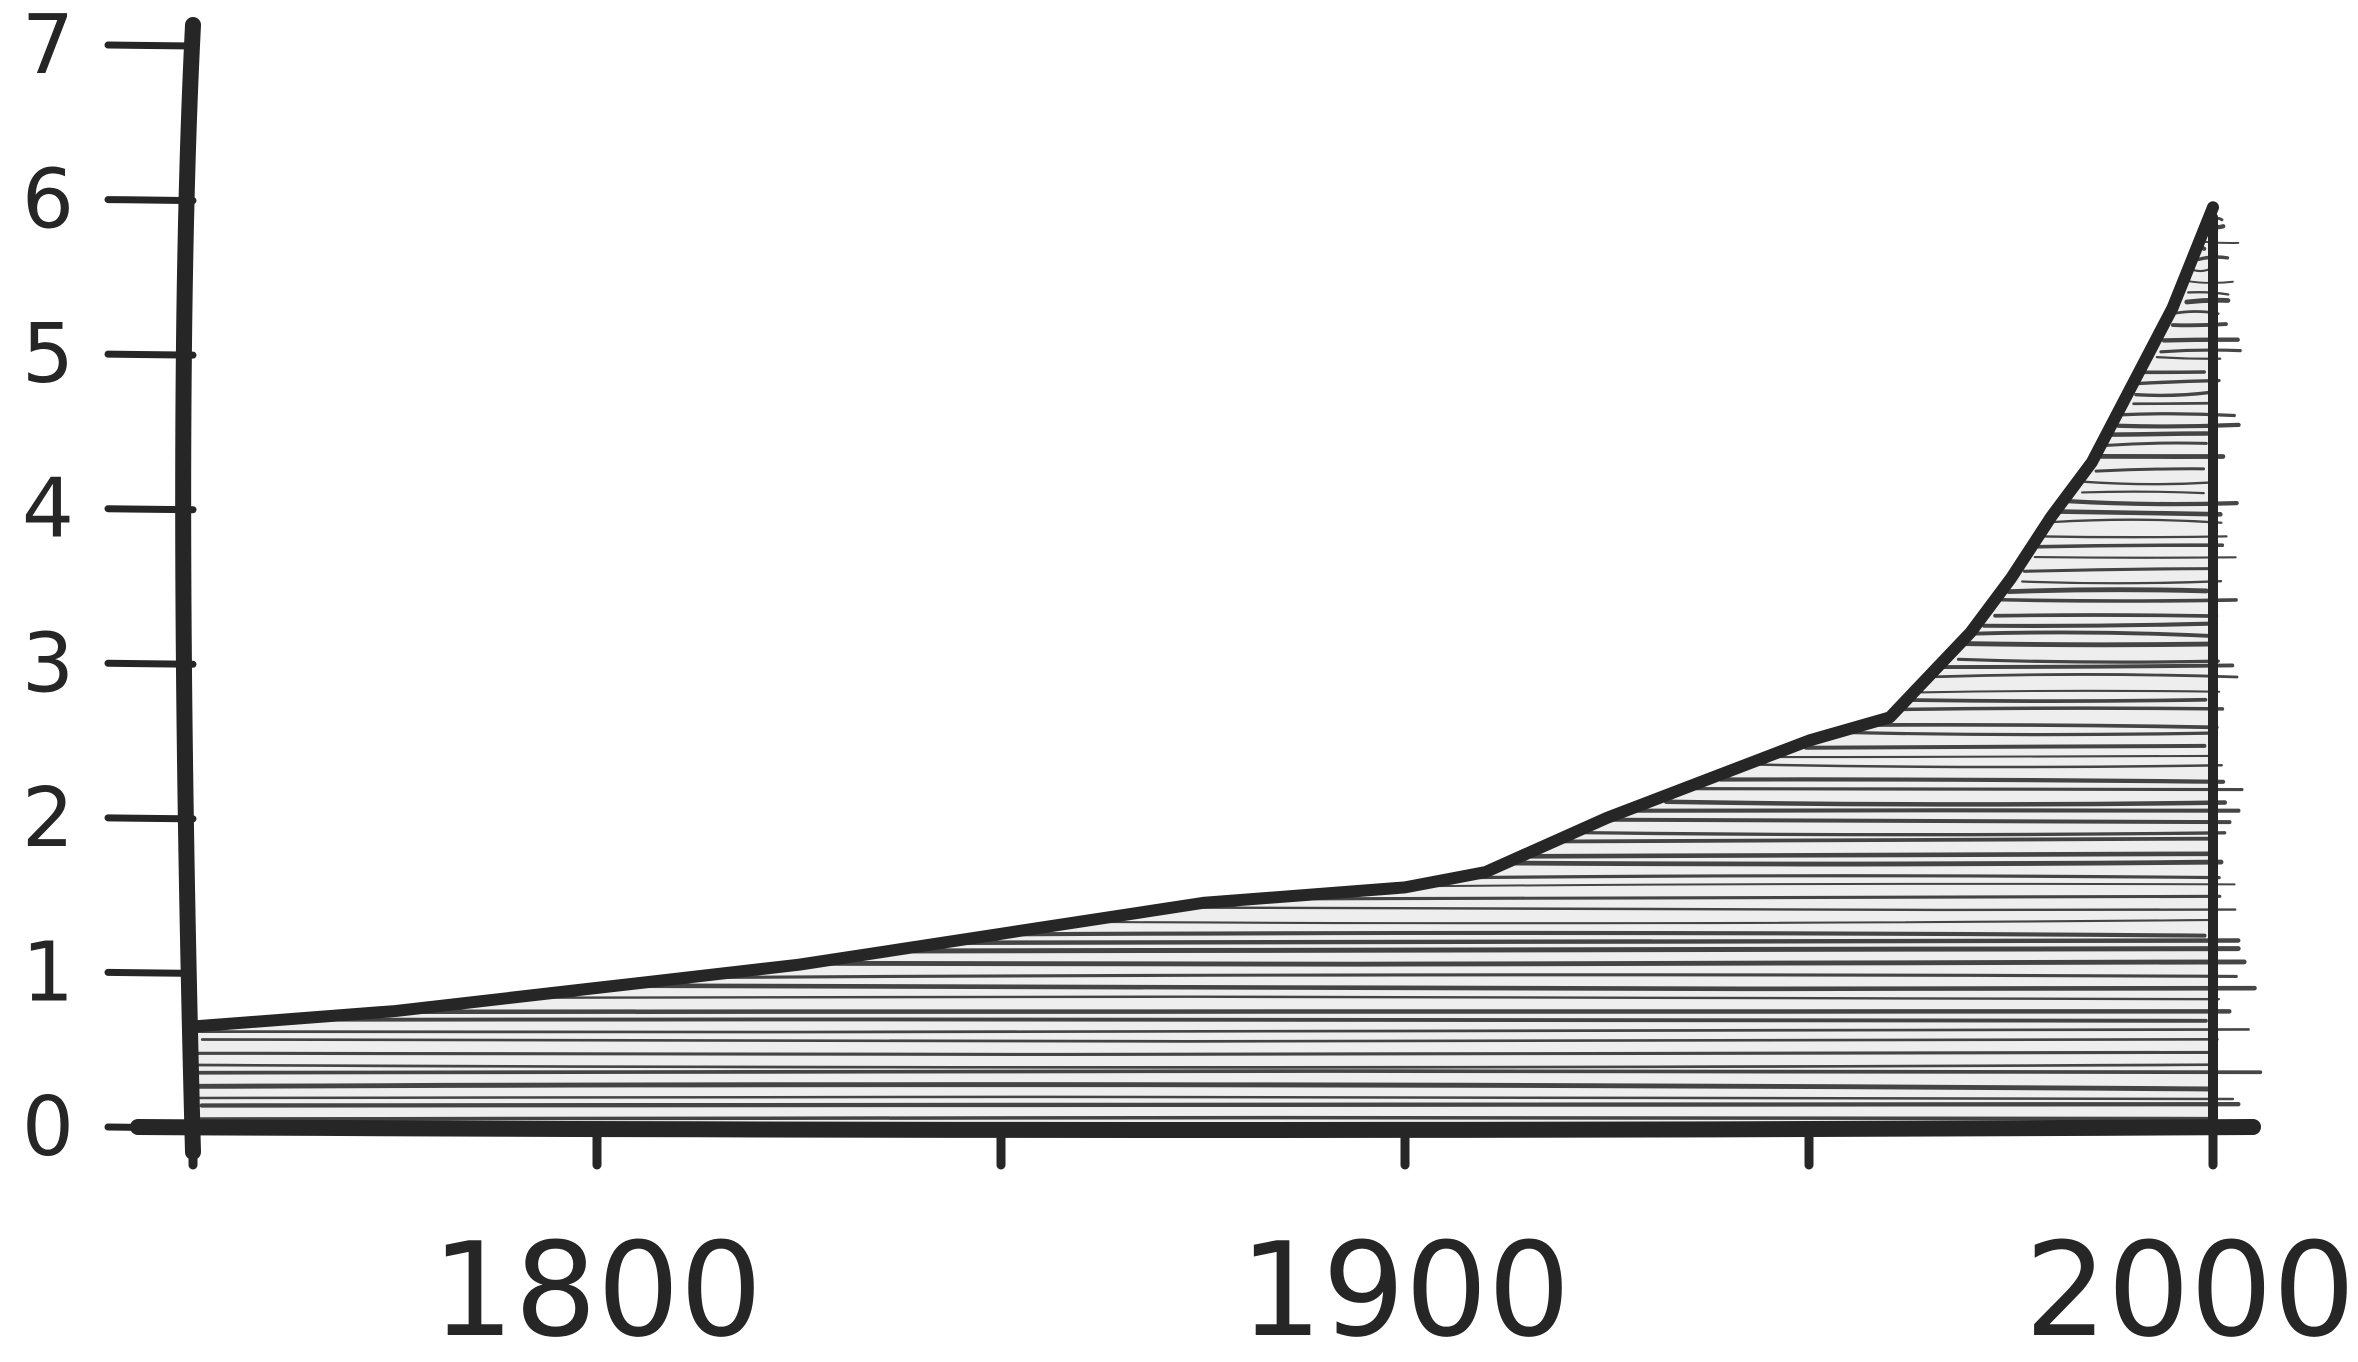 The height and width of the screenshot is (1362, 2358). Describe the element at coordinates (48, 818) in the screenshot. I see `y-tick-label: 2` at that location.